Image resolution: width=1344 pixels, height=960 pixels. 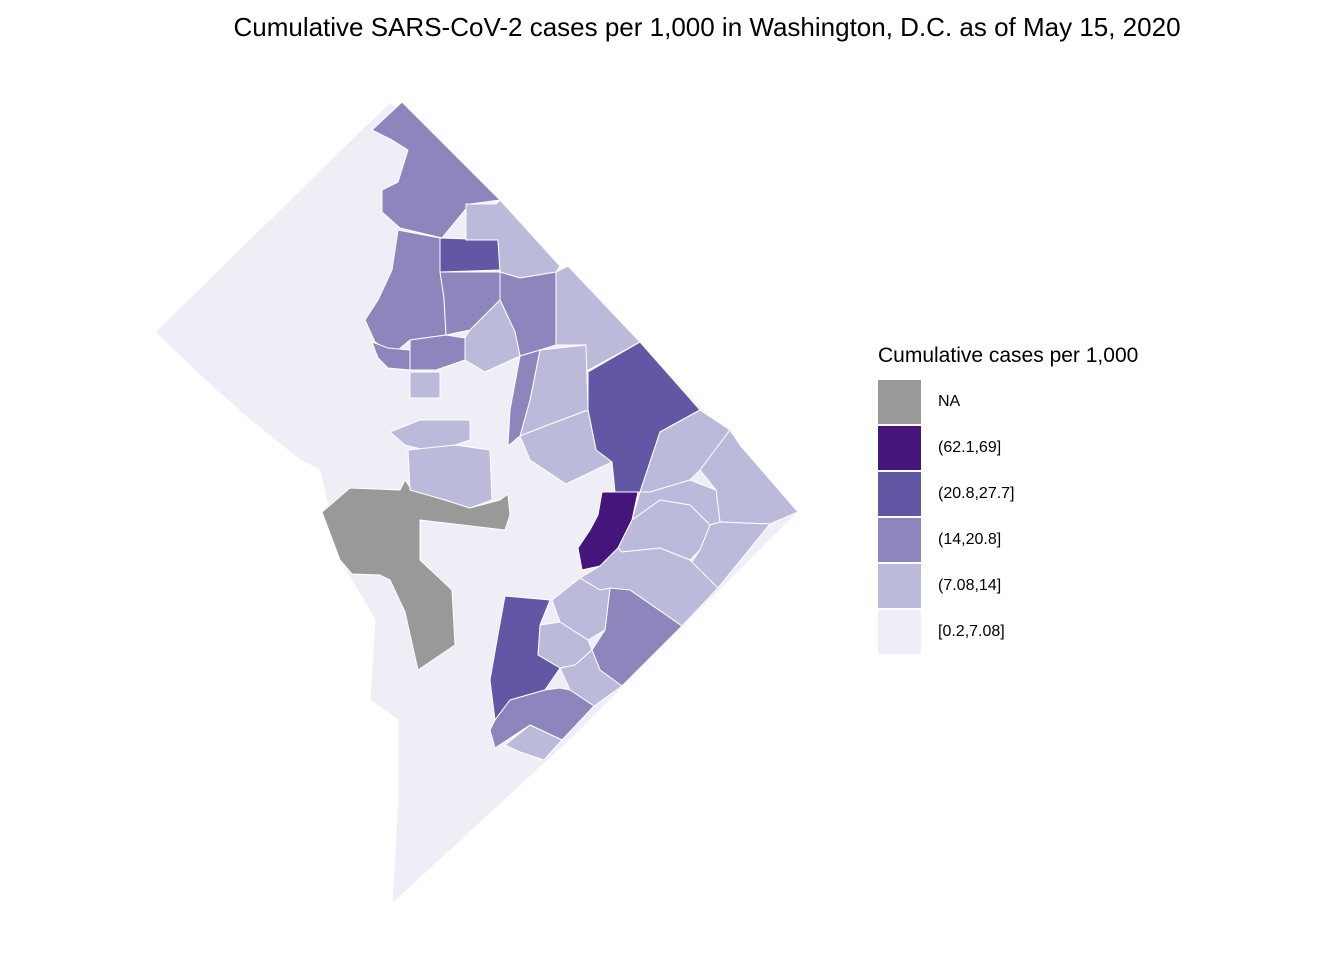 I want to click on legend-item: NA, so click(x=1008, y=402).